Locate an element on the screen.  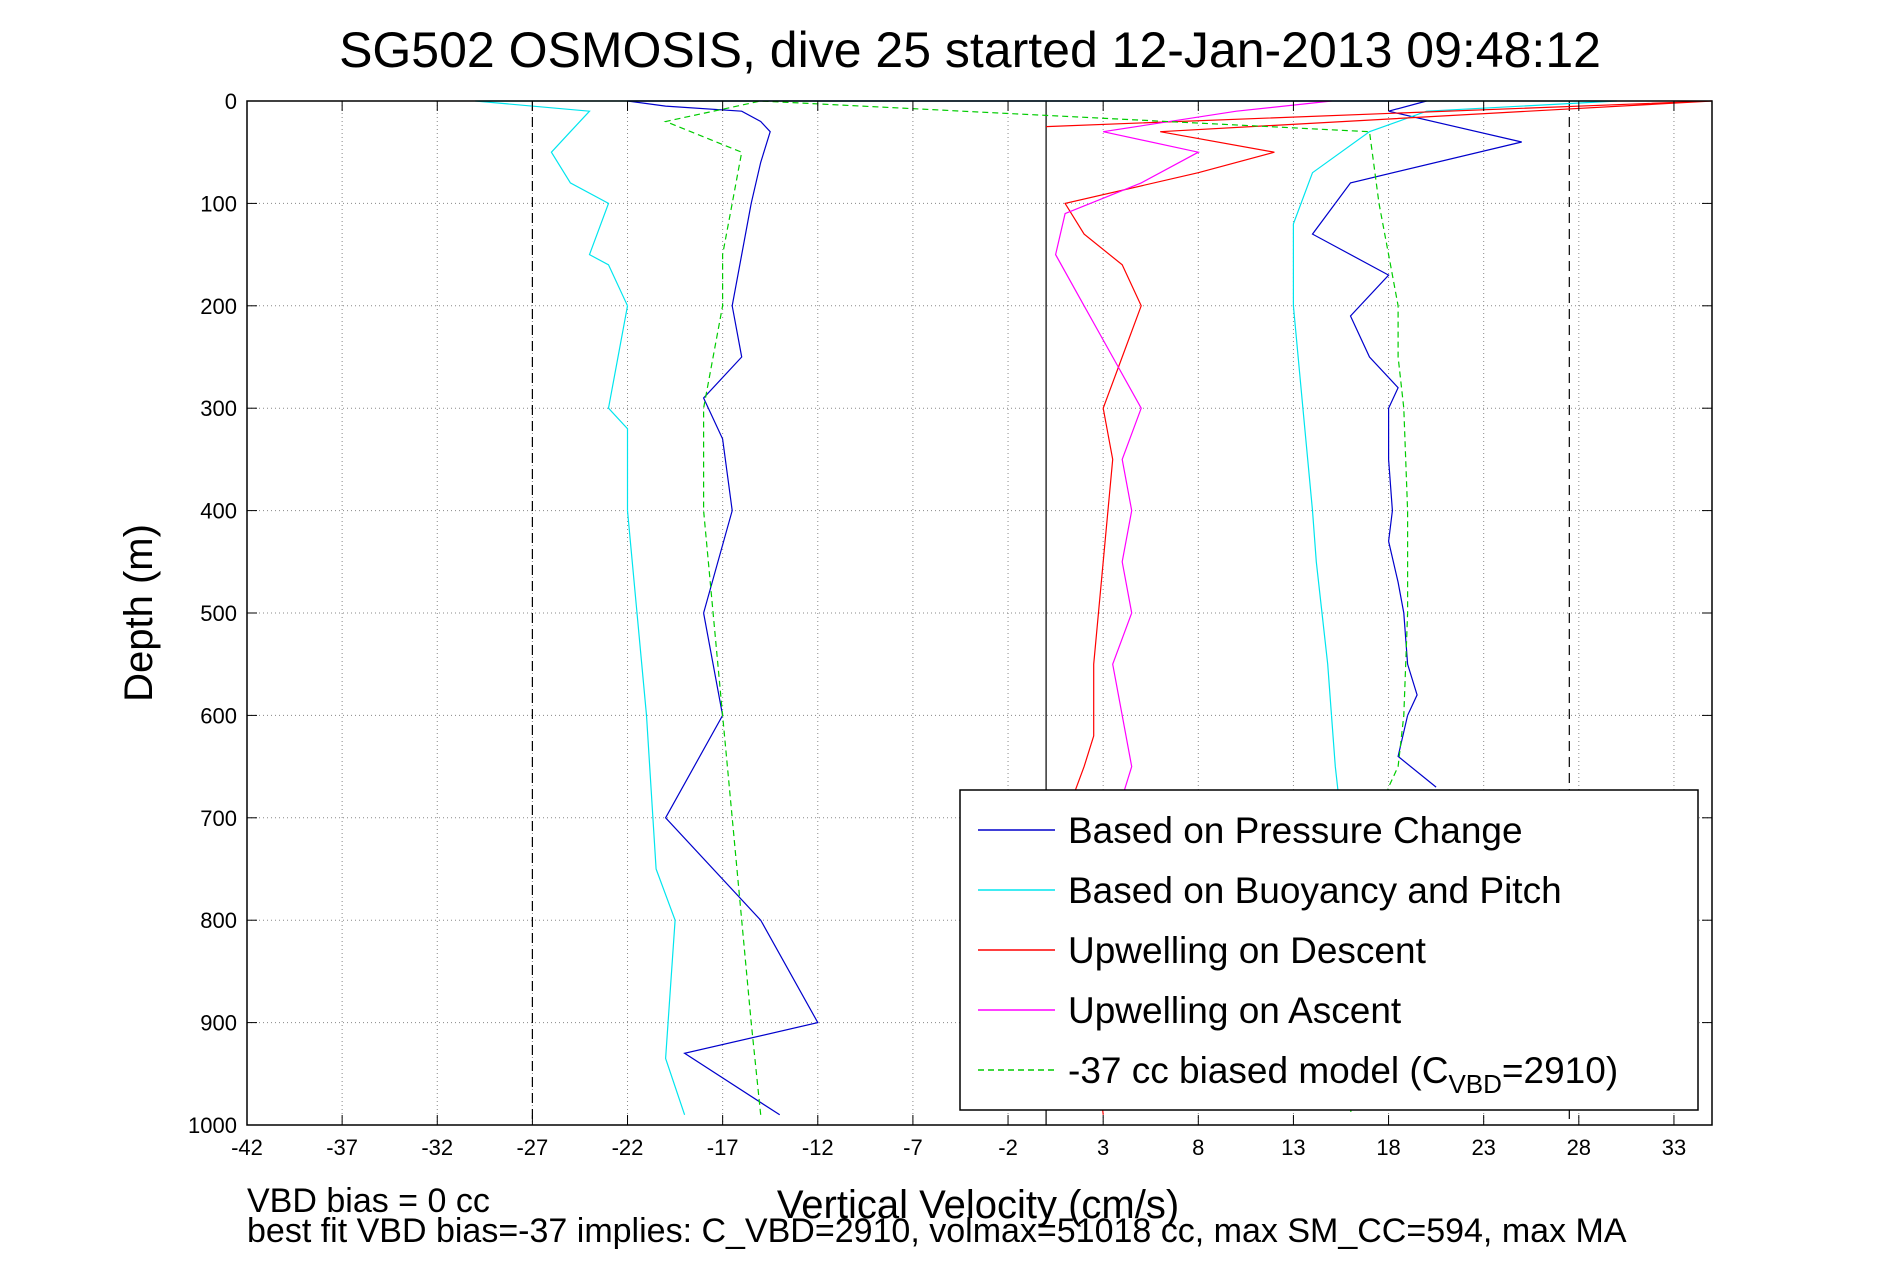
x-tick-label: -37 is located at coordinates (342, 1147).